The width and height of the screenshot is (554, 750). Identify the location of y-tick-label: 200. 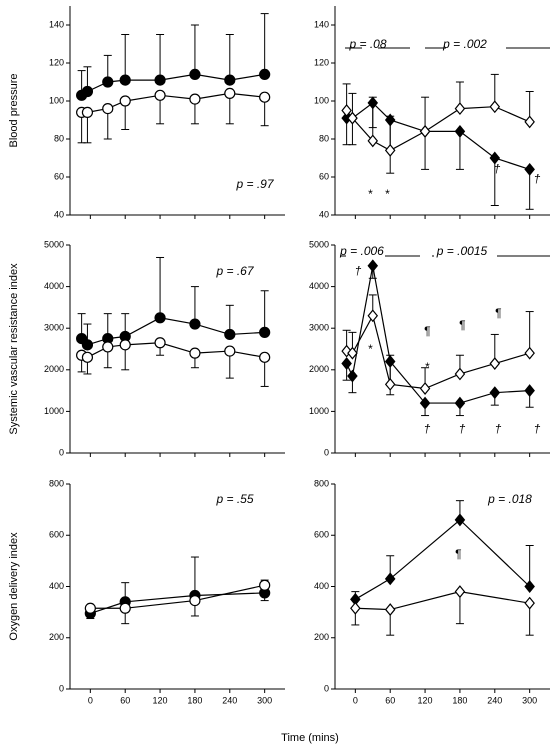
(56, 637).